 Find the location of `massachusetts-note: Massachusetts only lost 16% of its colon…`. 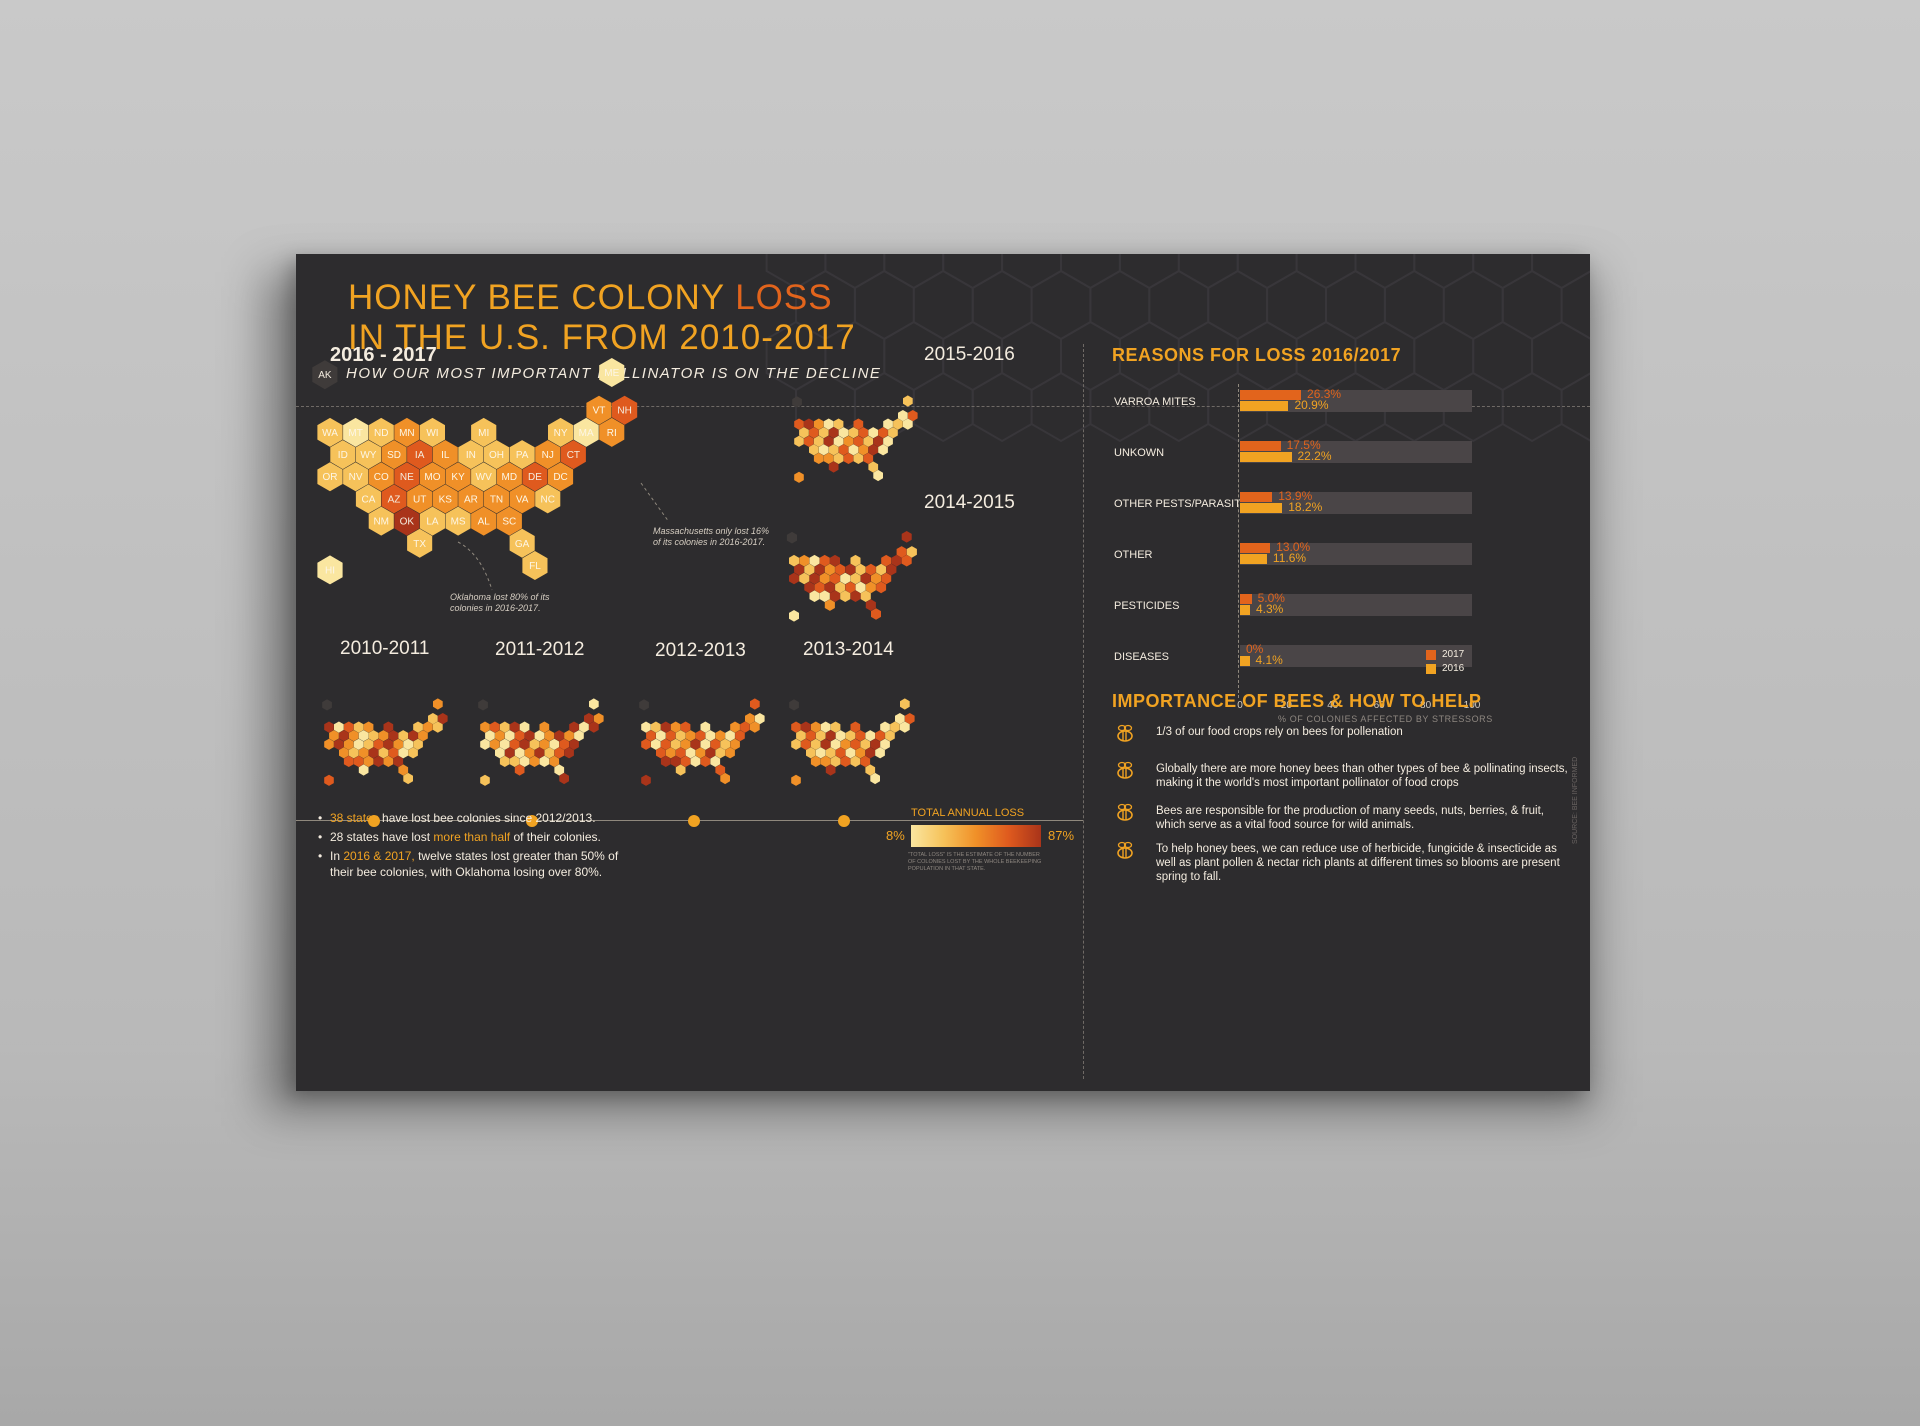

massachusetts-note: Massachusetts only lost 16% of its colon… is located at coordinates (711, 536).